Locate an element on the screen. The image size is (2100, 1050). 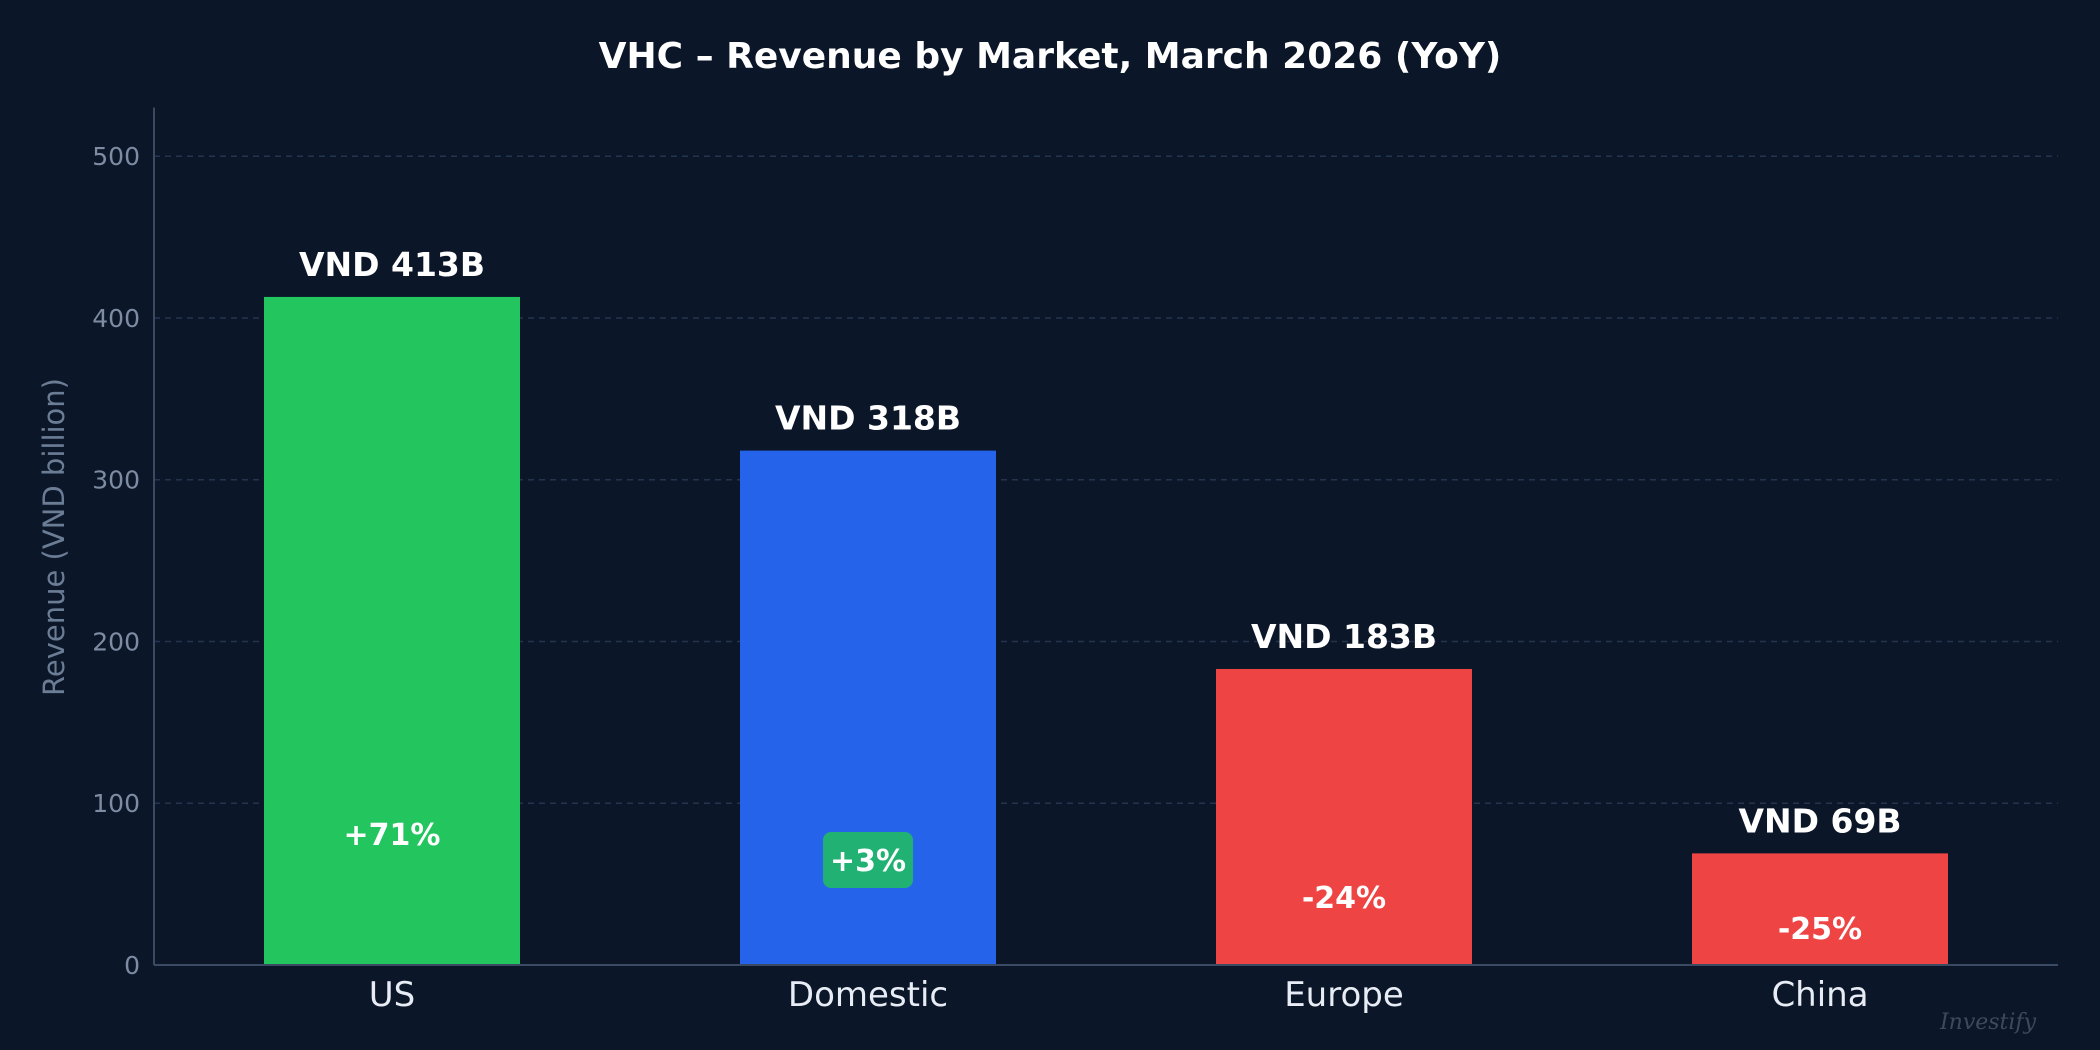
x-tick-label: China is located at coordinates (1819, 995).